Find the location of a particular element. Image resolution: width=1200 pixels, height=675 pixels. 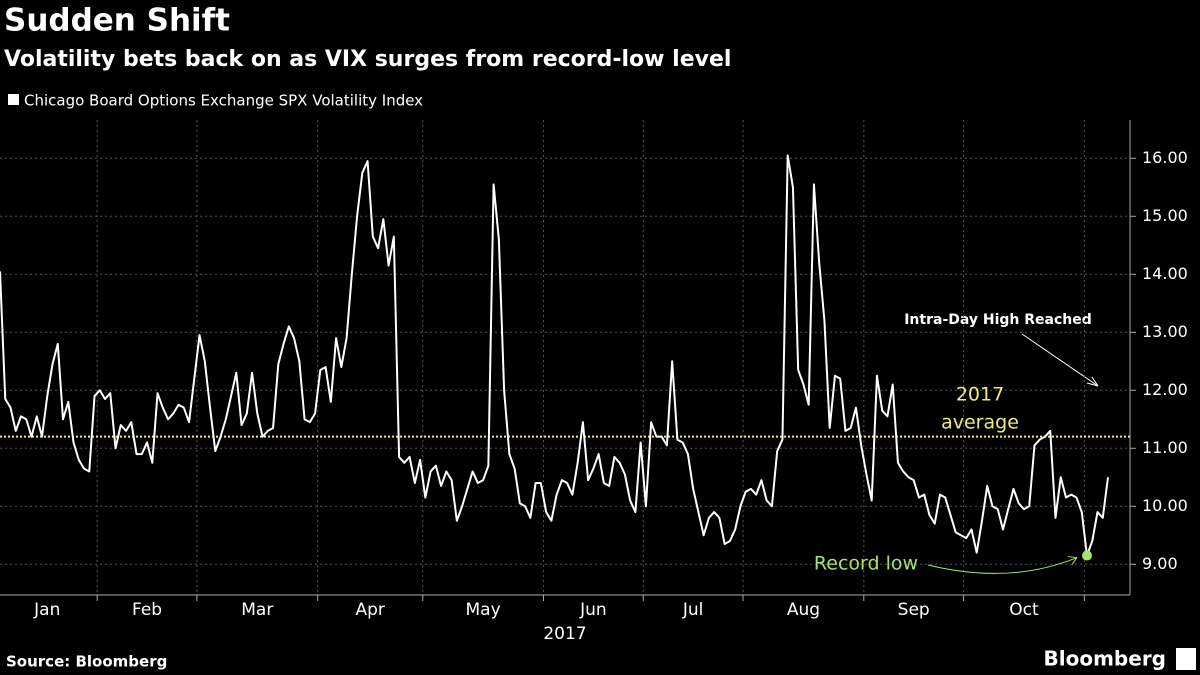

brand-icon is located at coordinates (1186, 659).